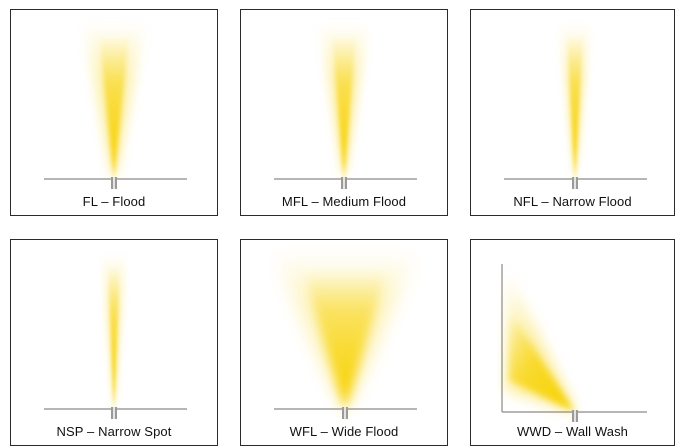 This screenshot has width=675, height=447. Describe the element at coordinates (114, 431) in the screenshot. I see `beam-label: NSP – Narrow Spot` at that location.